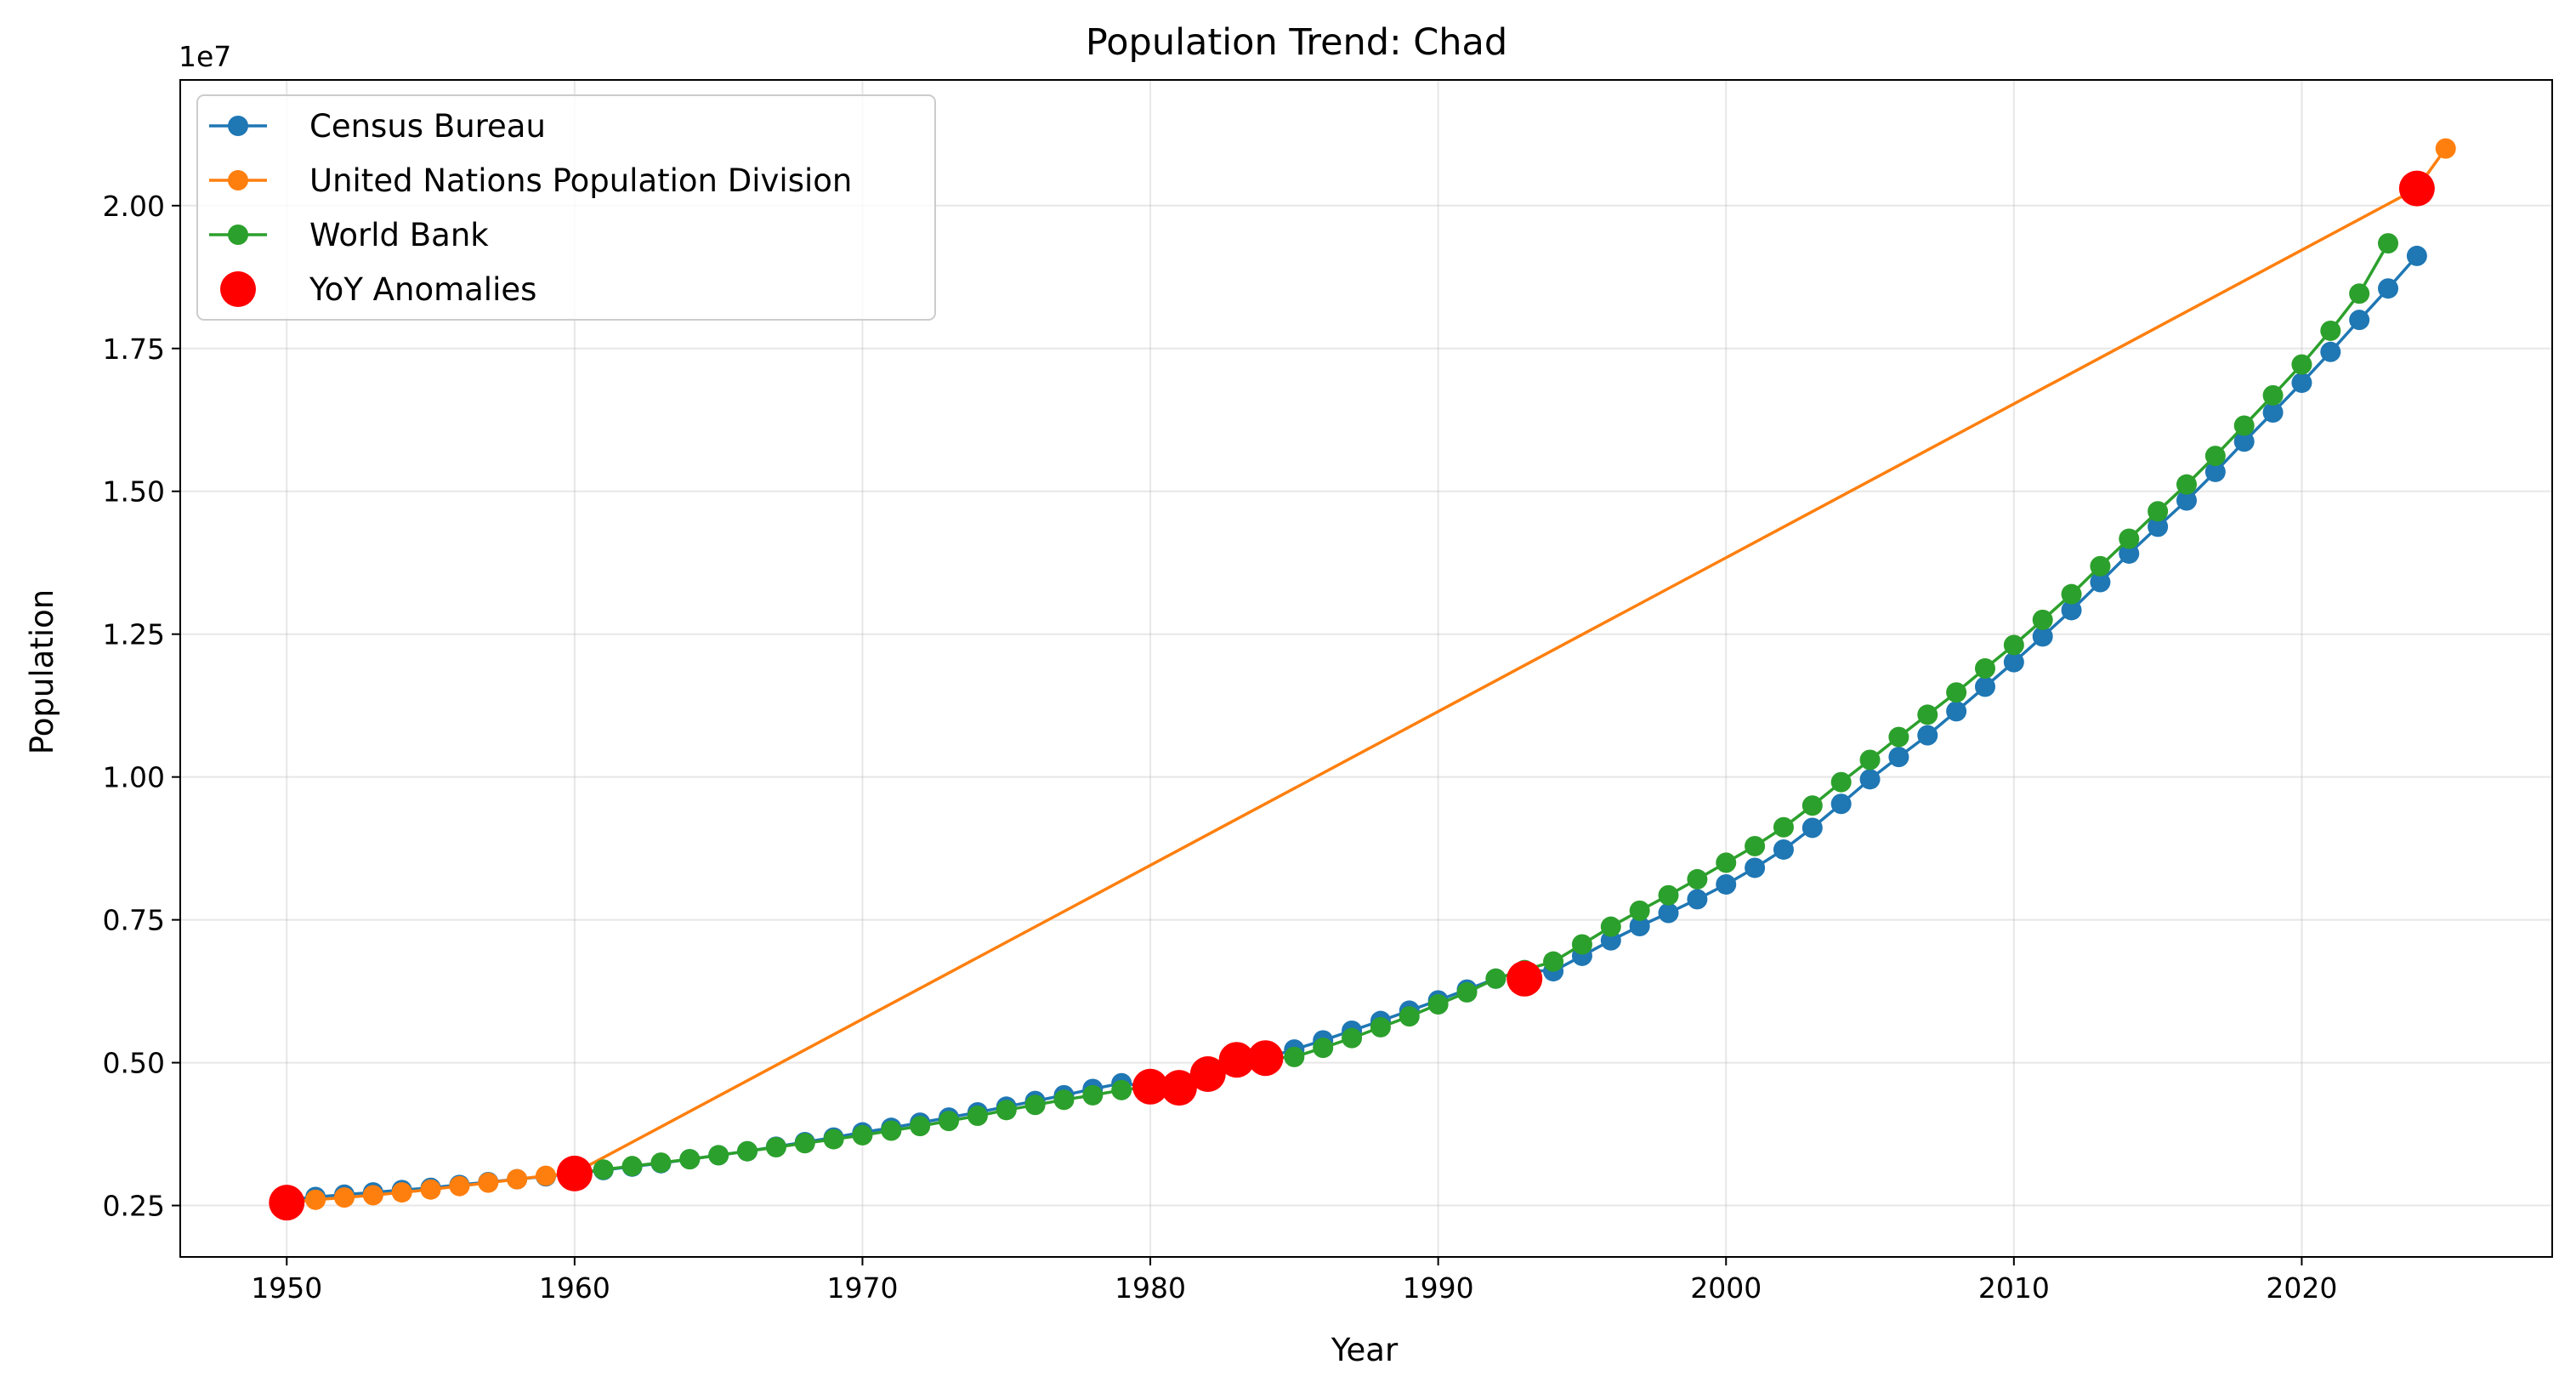  I want to click on y-axis: 0.25 0.50 0.75 1.00 1.25 1.50 1.75 2.00, so click(142, 706).